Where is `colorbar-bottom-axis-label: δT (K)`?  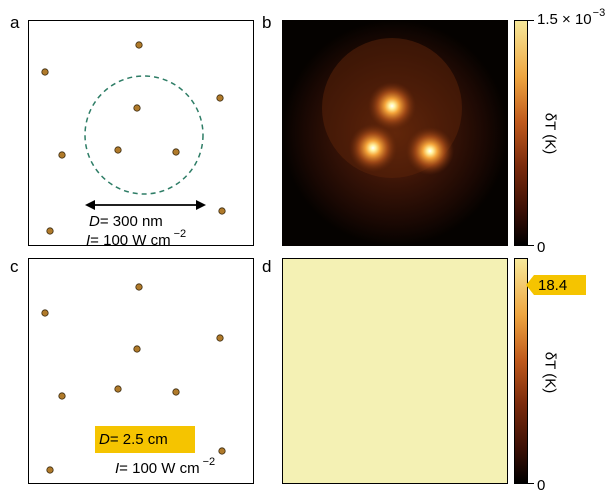 colorbar-bottom-axis-label: δT (K) is located at coordinates (550, 372).